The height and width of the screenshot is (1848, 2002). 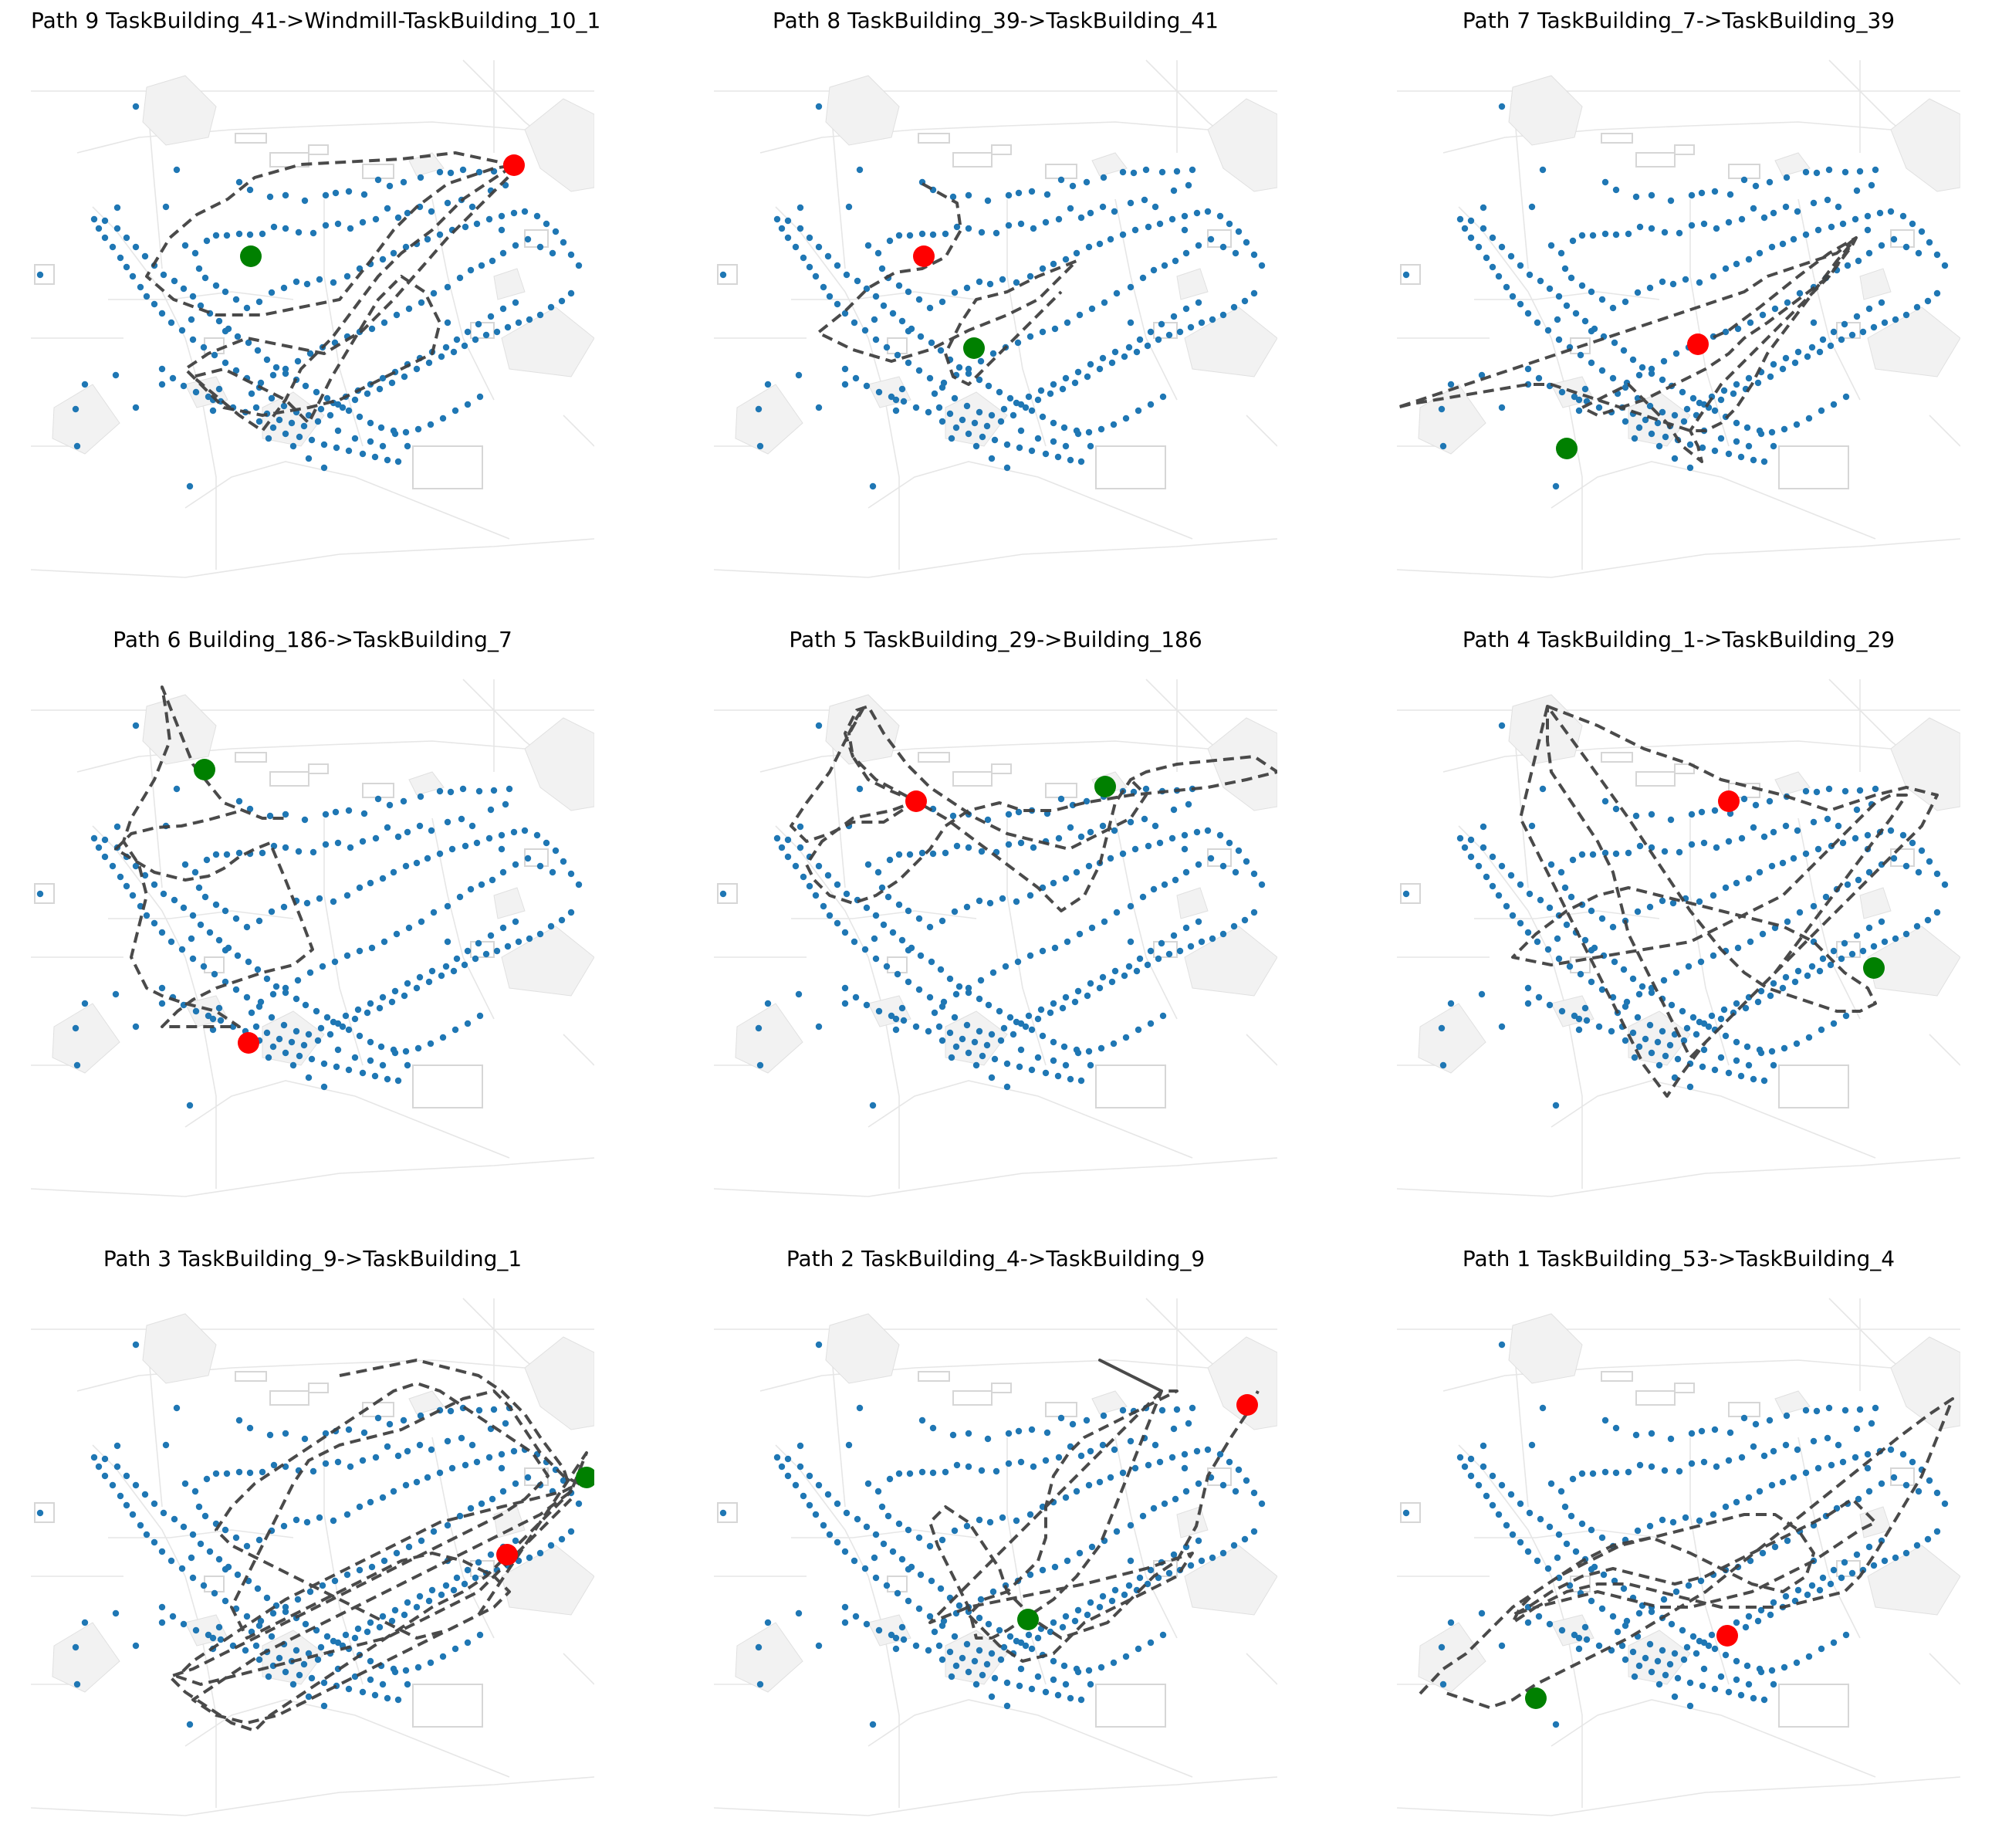 What do you see at coordinates (251, 256) in the screenshot?
I see `start-marker` at bounding box center [251, 256].